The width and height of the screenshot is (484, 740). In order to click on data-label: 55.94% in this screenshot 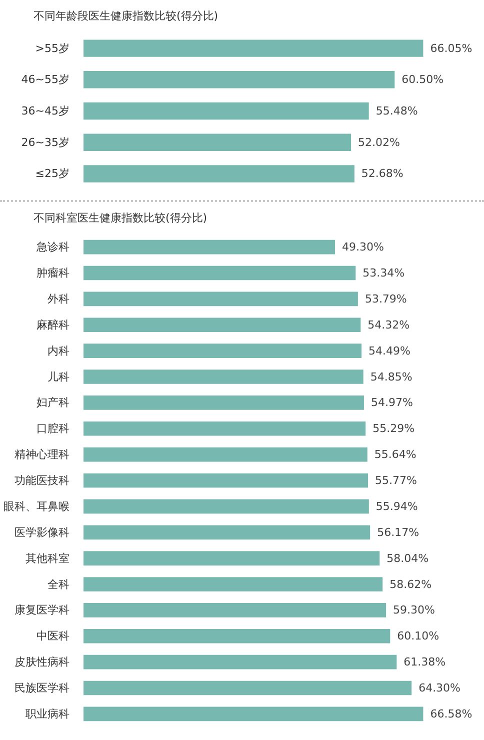, I will do `click(397, 506)`.